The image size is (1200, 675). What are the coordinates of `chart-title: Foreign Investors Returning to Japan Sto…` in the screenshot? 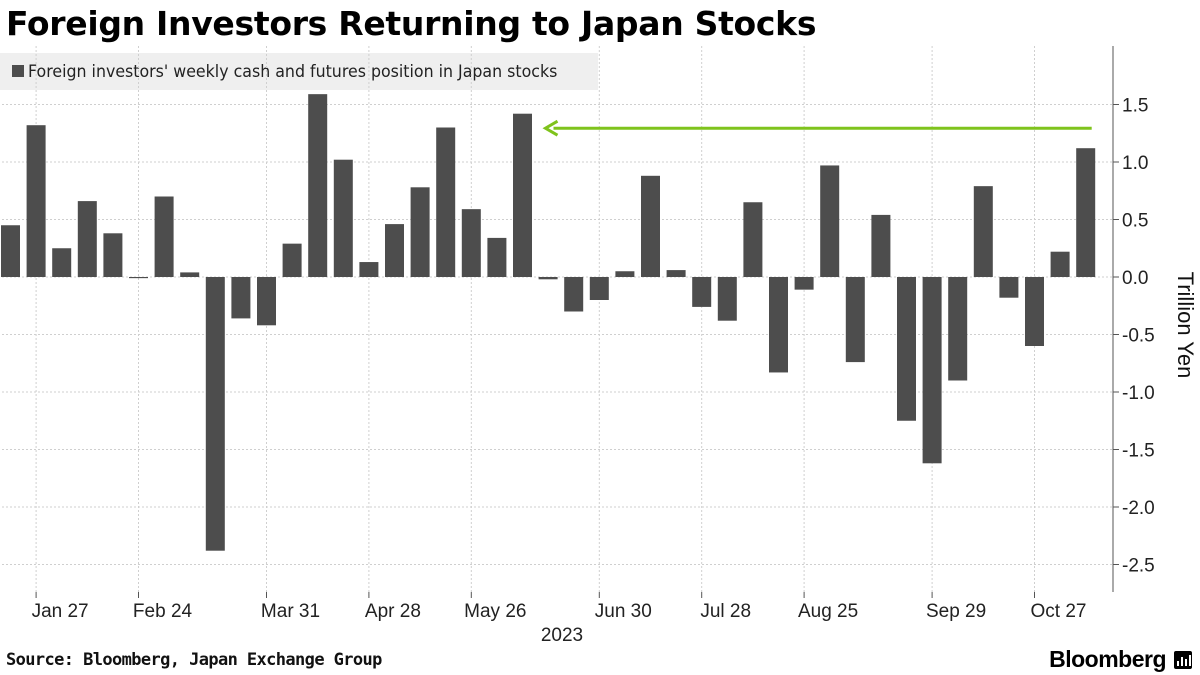 It's located at (411, 23).